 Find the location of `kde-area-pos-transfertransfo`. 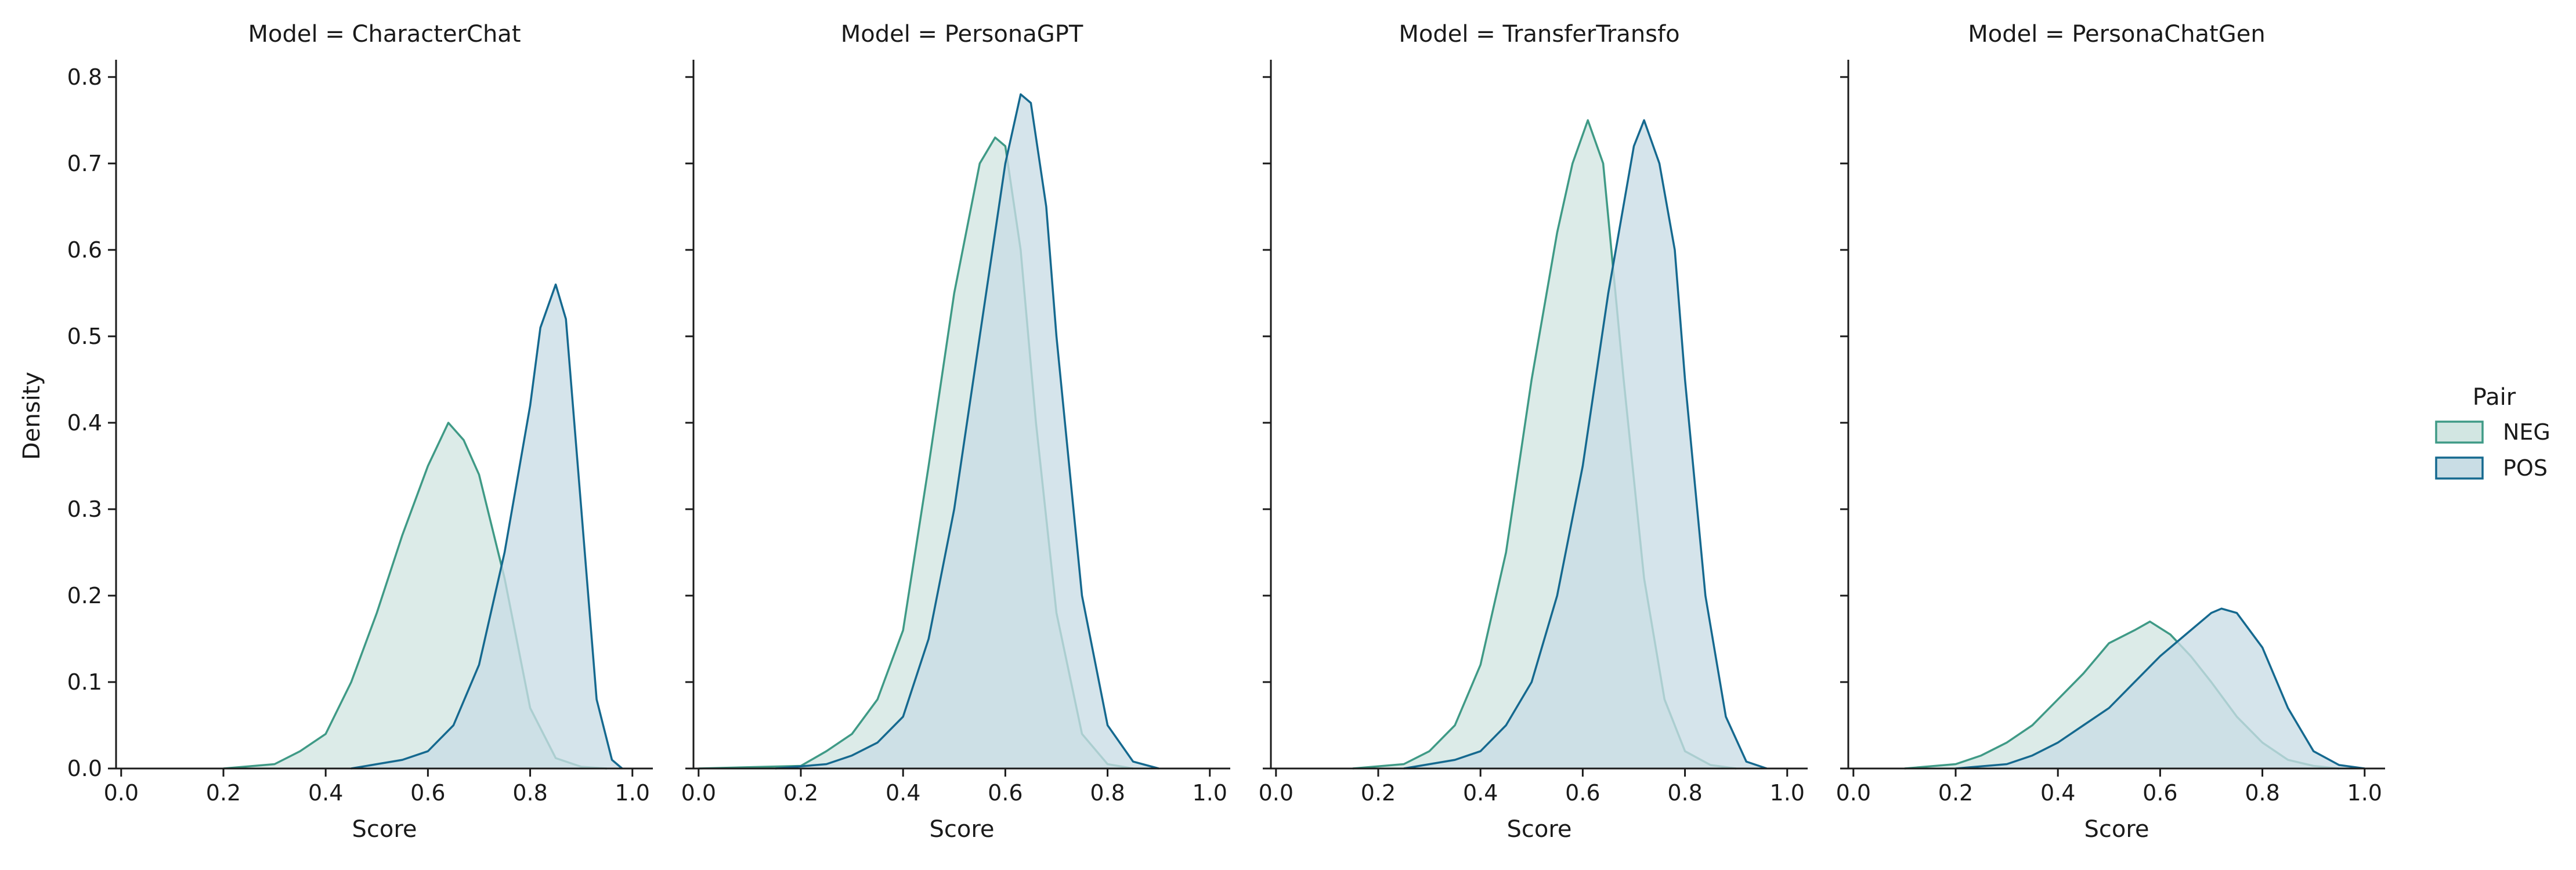

kde-area-pos-transfertransfo is located at coordinates (1585, 444).